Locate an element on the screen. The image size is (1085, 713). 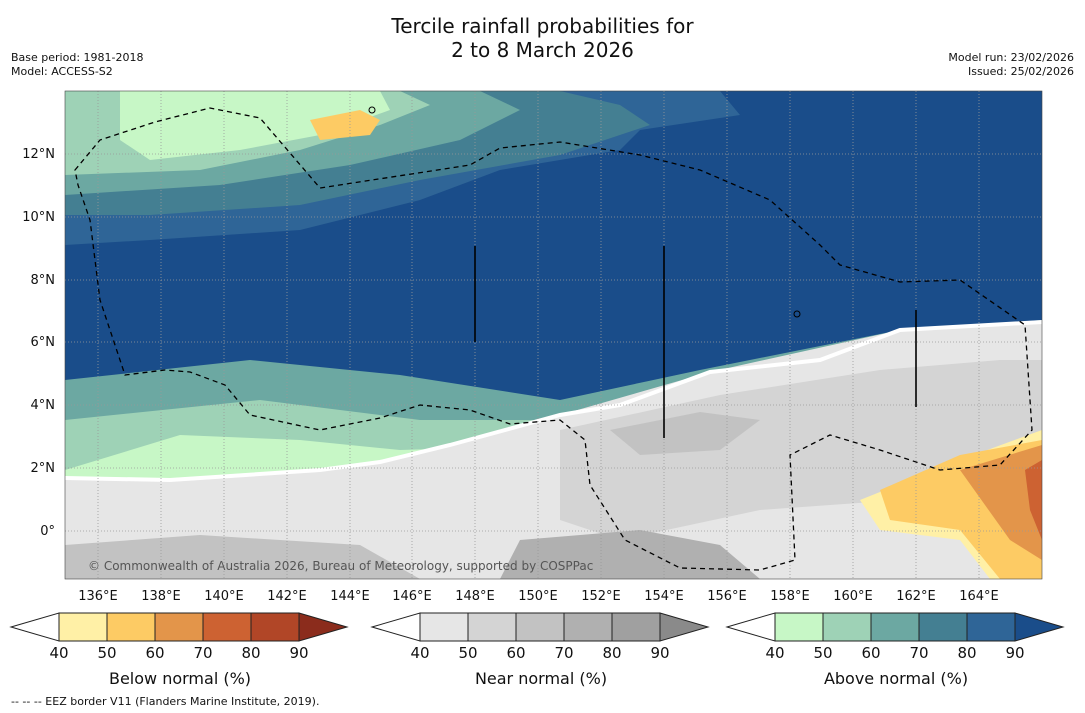
colorbar-near is located at coordinates (540, 627).